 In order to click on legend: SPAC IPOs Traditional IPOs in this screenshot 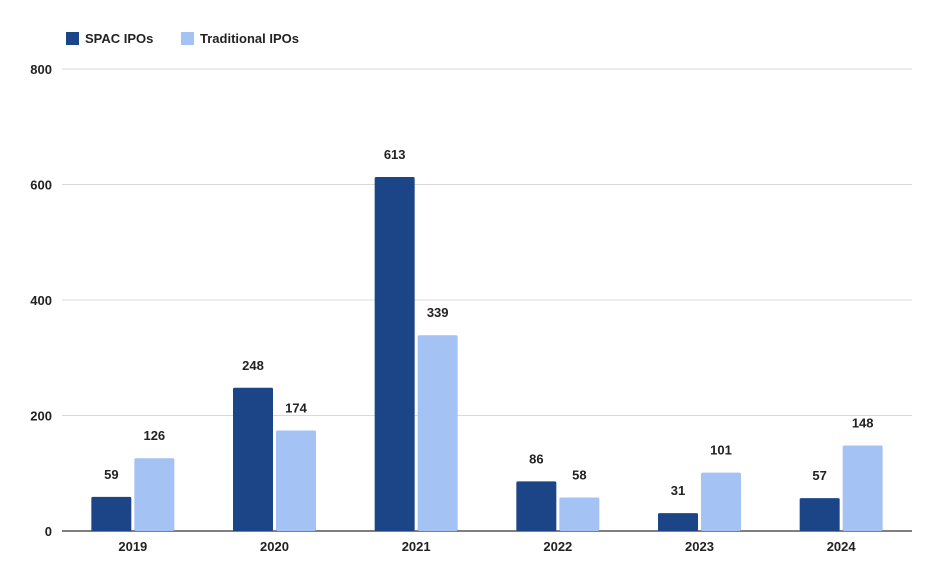, I will do `click(182, 38)`.